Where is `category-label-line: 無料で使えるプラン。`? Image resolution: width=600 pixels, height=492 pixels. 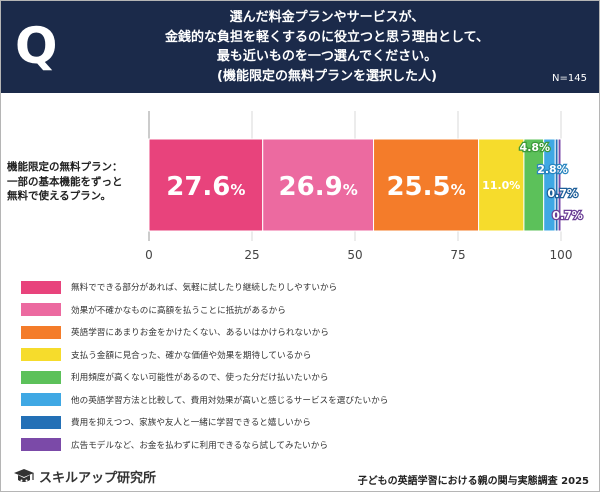 category-label-line: 無料で使えるプラン。 is located at coordinates (59, 196).